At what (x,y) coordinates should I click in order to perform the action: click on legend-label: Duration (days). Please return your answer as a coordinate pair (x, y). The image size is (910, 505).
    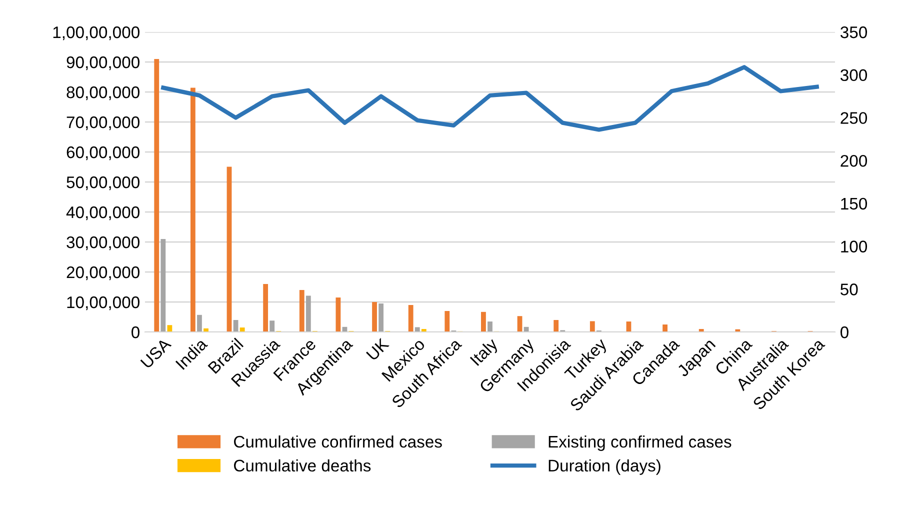
    Looking at the image, I should click on (604, 467).